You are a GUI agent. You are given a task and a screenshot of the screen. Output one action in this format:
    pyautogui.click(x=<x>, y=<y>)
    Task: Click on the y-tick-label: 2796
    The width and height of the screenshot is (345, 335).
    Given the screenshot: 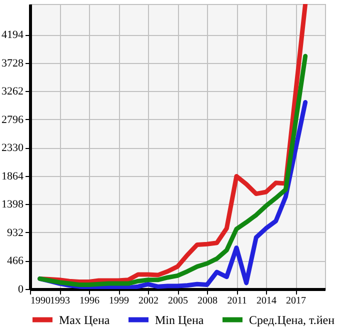 What is the action you would take?
    pyautogui.click(x=13, y=120)
    